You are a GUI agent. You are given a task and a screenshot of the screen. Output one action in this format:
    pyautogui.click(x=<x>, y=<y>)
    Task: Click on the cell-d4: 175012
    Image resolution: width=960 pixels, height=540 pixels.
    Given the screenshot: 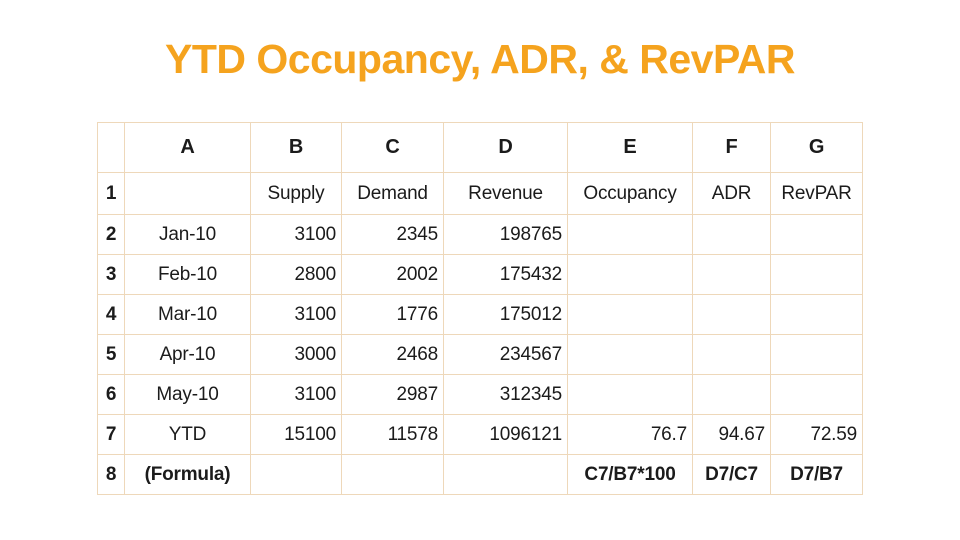 What is the action you would take?
    pyautogui.click(x=506, y=315)
    